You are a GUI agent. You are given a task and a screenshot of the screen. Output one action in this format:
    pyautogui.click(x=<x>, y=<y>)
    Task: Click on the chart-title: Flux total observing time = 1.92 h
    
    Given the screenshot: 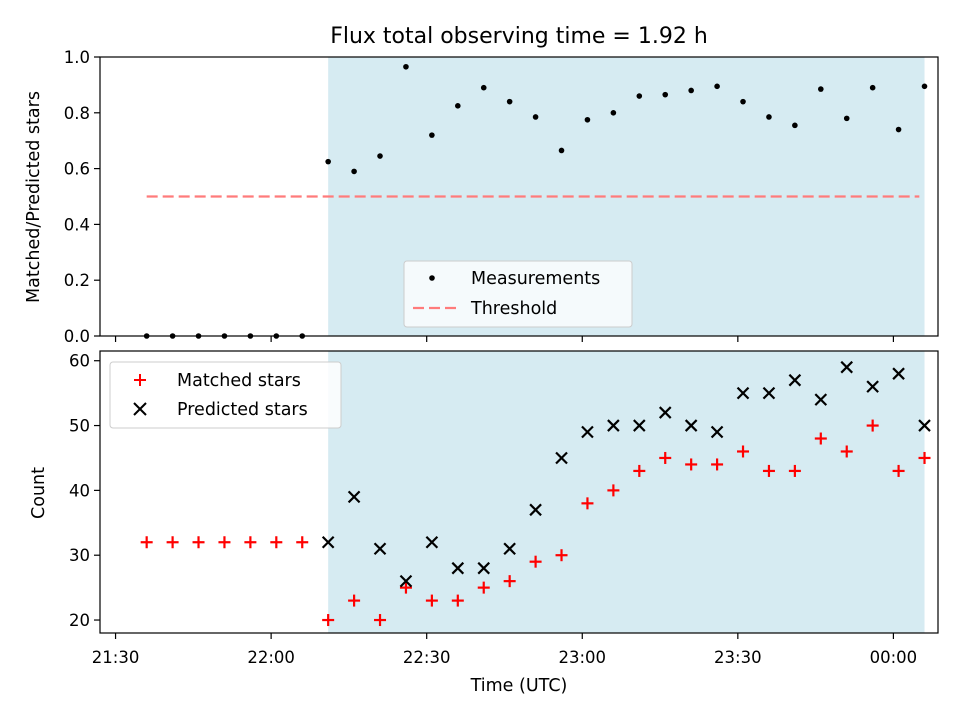 What is the action you would take?
    pyautogui.click(x=519, y=36)
    